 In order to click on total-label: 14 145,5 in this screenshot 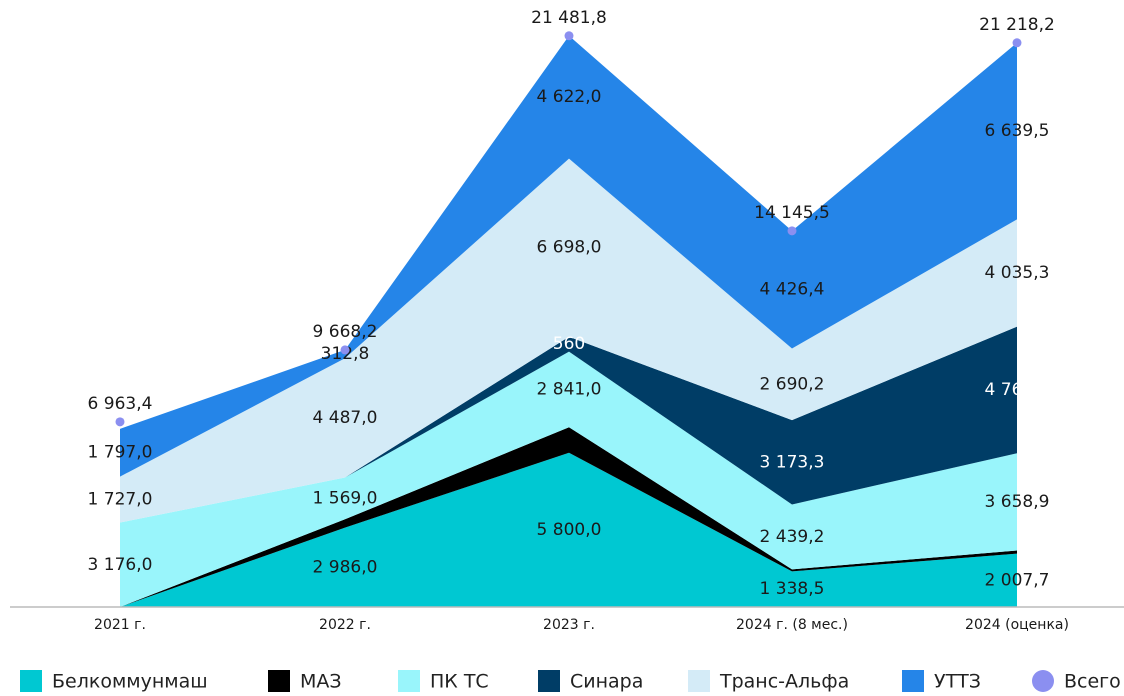, I will do `click(792, 213)`.